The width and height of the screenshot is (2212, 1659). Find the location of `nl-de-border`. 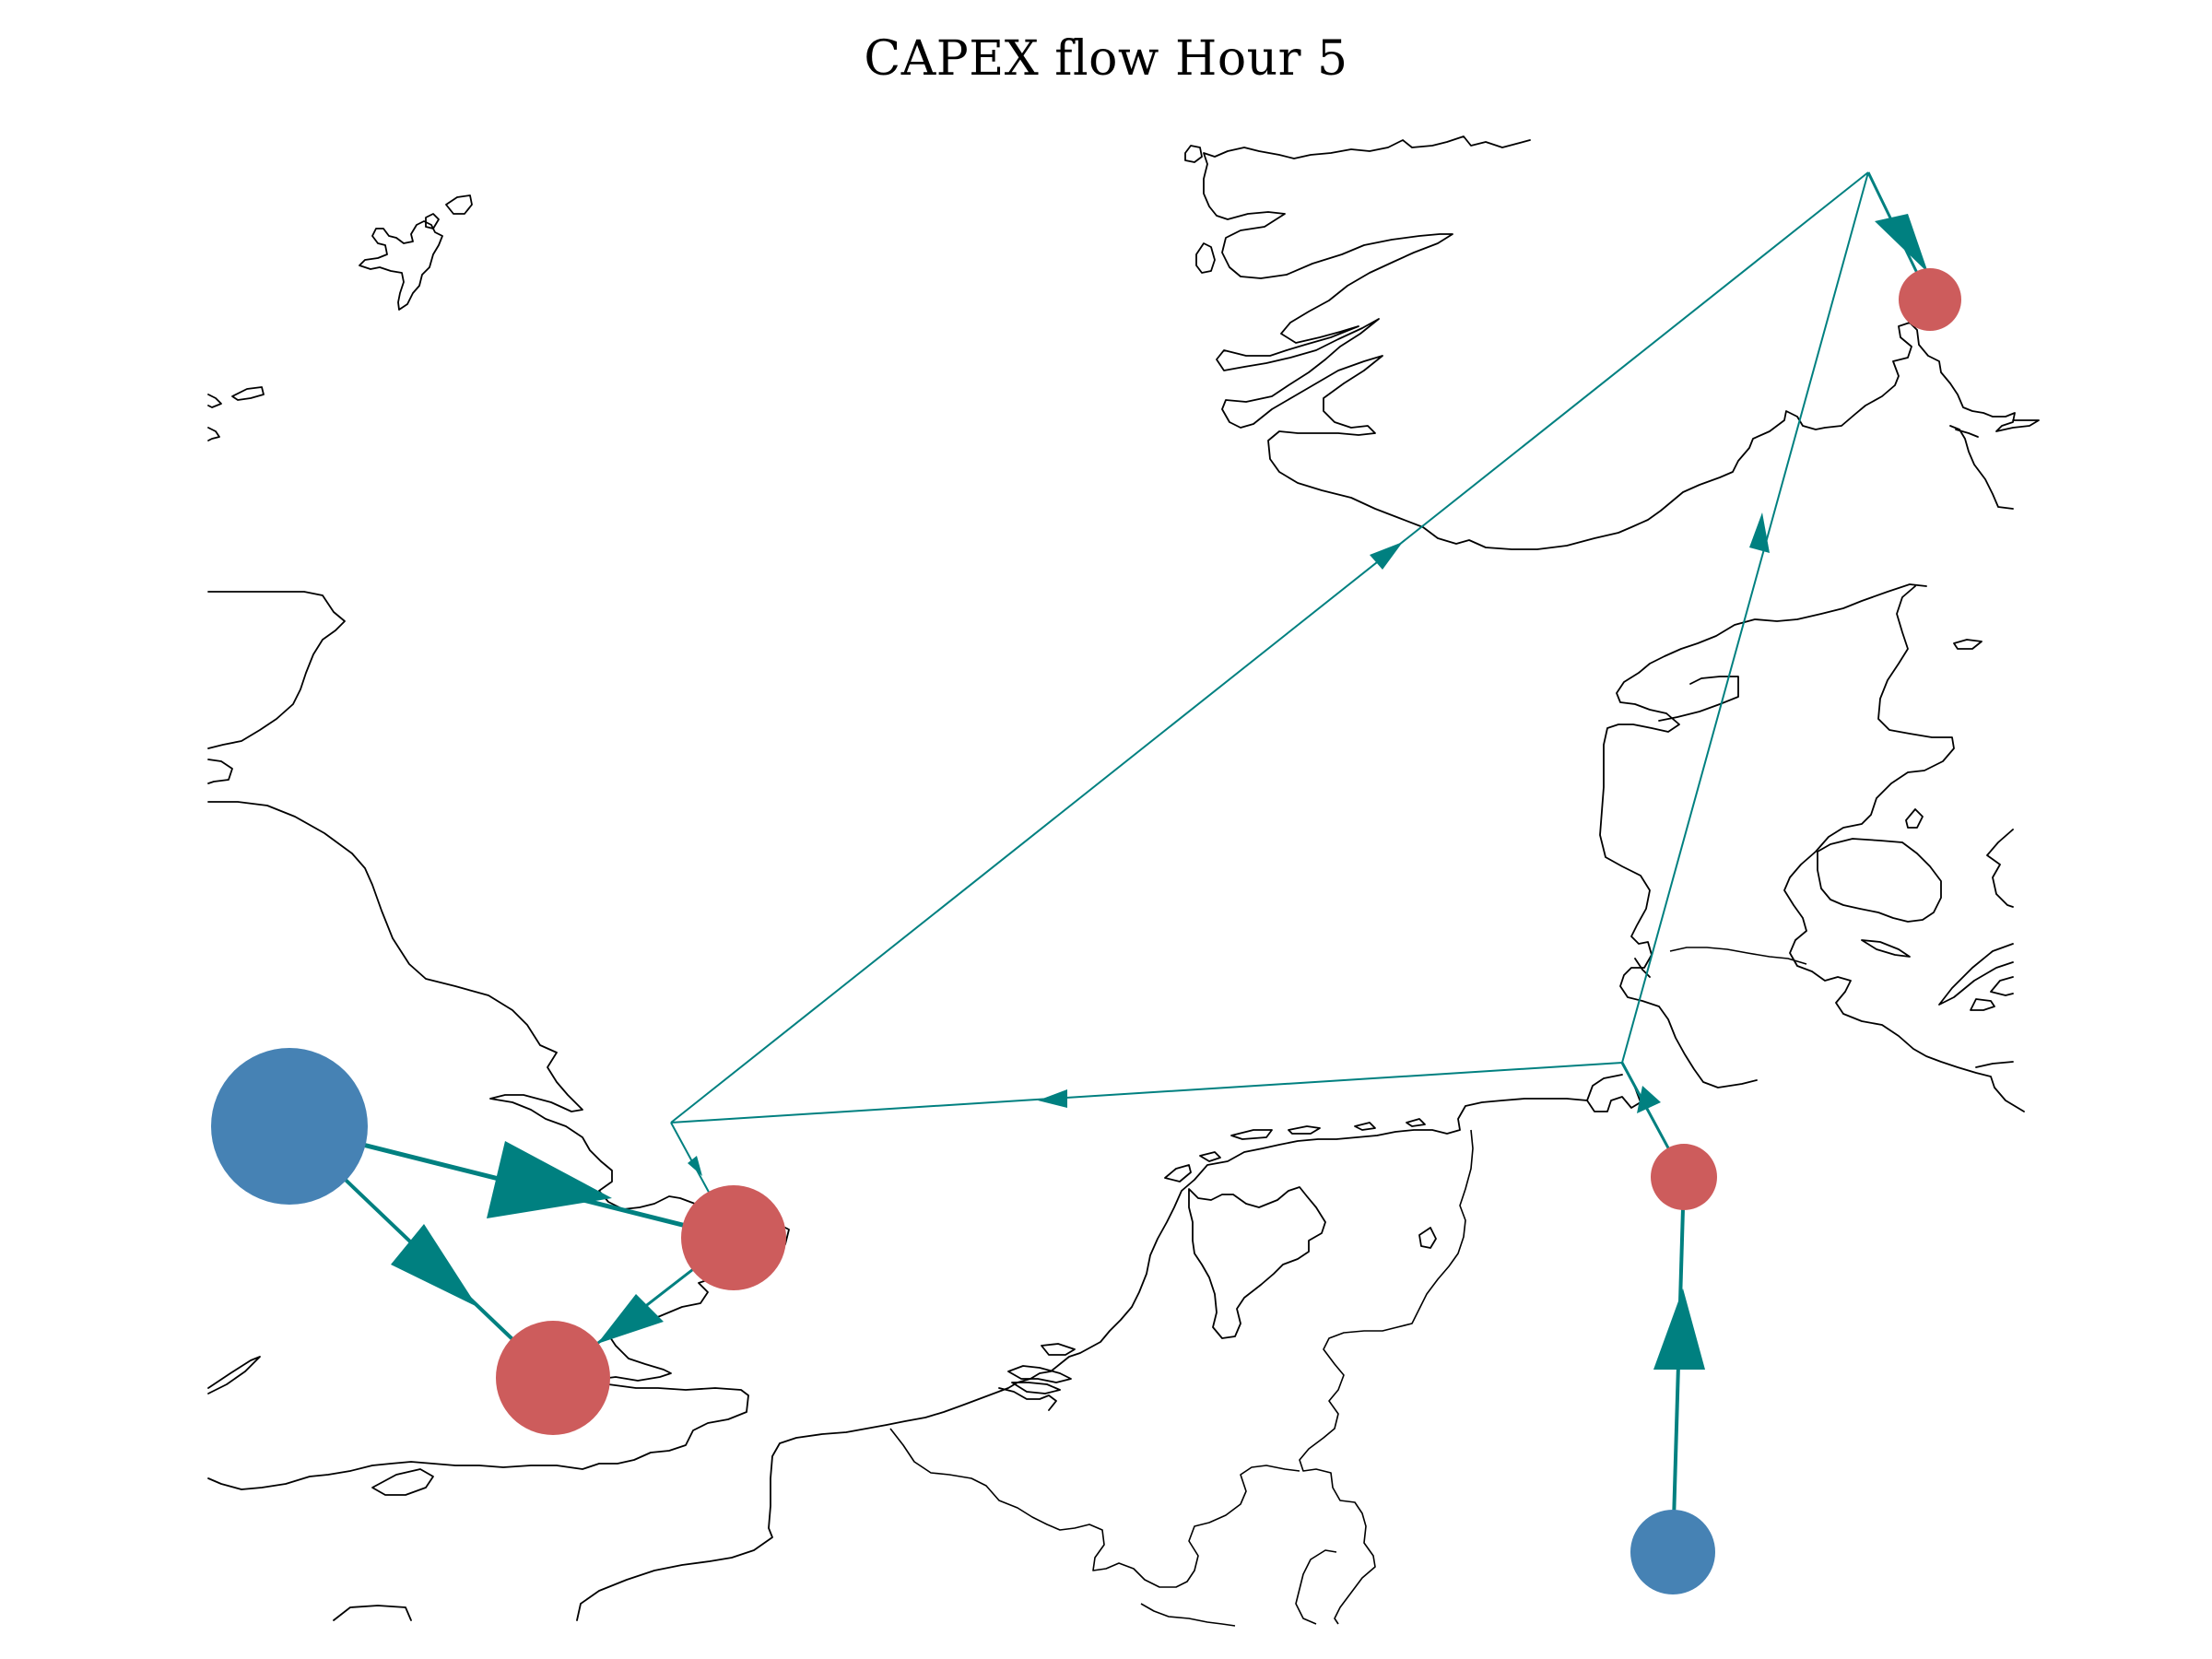

nl-de-border is located at coordinates (1386, 1377).